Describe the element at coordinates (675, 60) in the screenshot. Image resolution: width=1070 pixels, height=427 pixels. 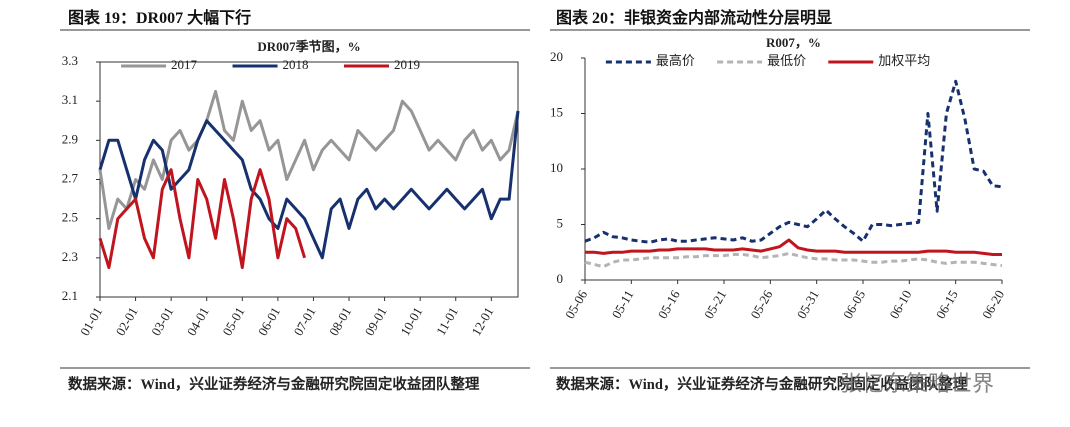
I see `legend-label: 最高价` at that location.